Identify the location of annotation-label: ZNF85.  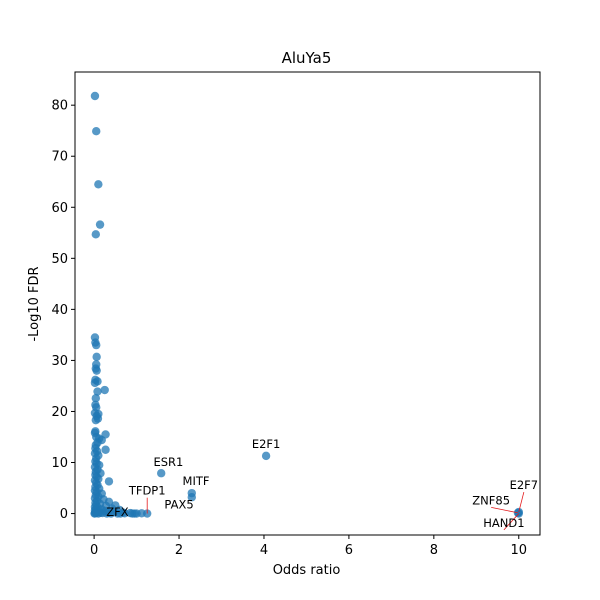
(491, 500).